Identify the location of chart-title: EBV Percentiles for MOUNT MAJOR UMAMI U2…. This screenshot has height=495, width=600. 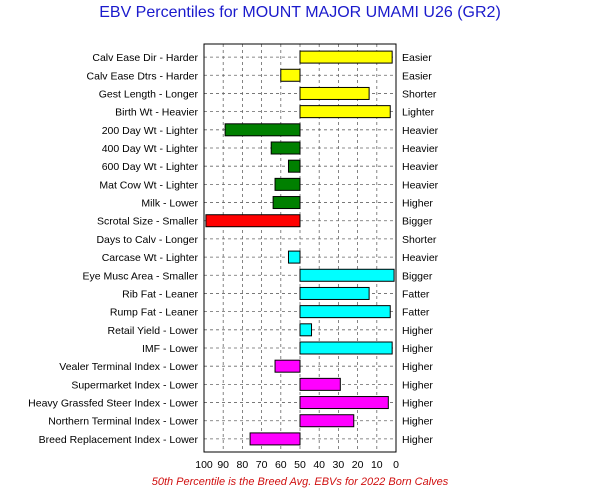
(300, 12).